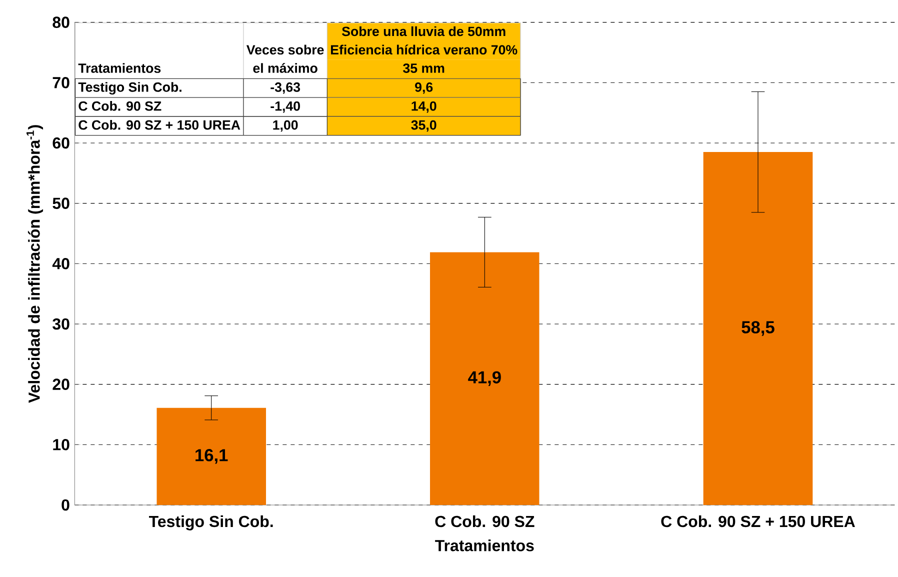 This screenshot has width=898, height=577. What do you see at coordinates (61, 324) in the screenshot?
I see `y-tick-label: 30` at bounding box center [61, 324].